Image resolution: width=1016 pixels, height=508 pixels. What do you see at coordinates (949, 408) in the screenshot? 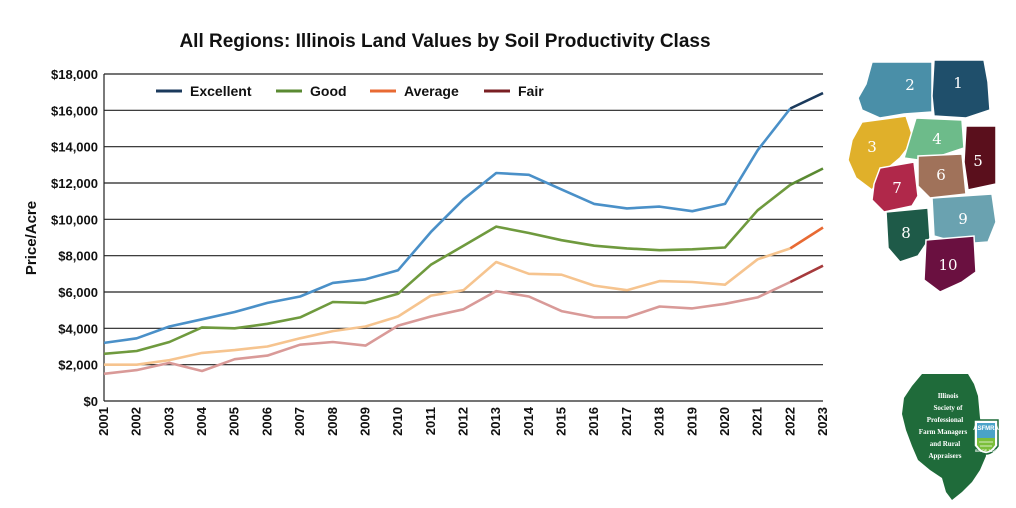
I see `logo-line-2: Society of` at bounding box center [949, 408].